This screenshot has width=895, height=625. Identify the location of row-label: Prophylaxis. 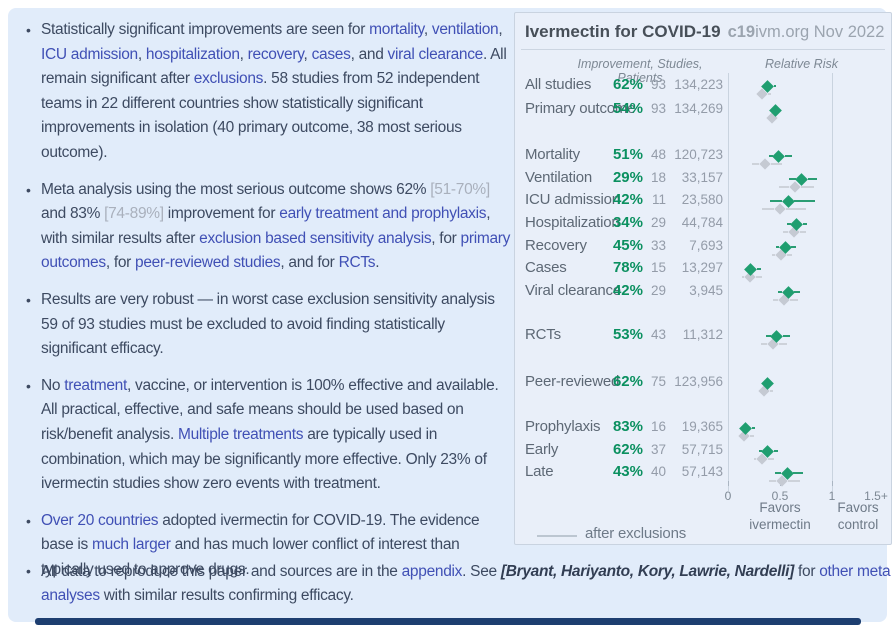
(563, 426).